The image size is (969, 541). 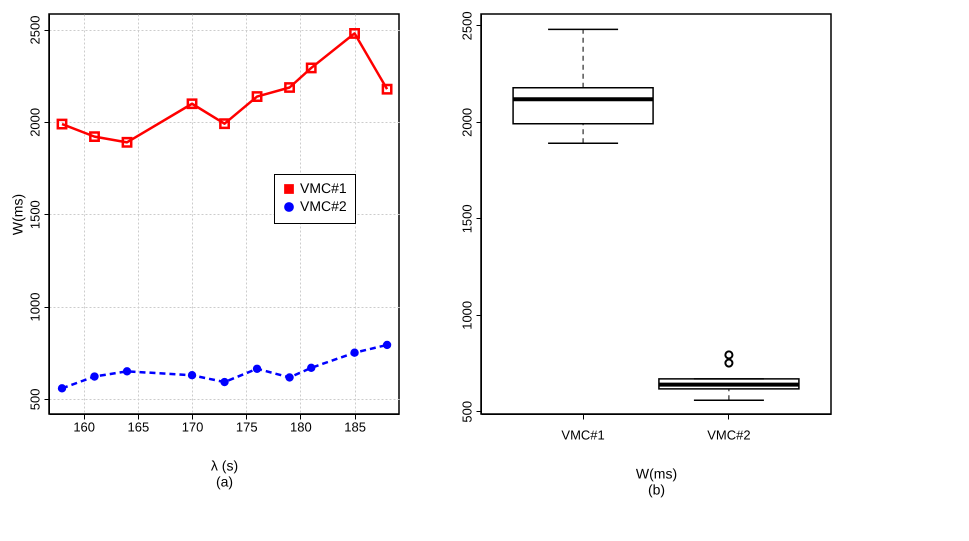 What do you see at coordinates (355, 427) in the screenshot?
I see `x-tick-label: 185` at bounding box center [355, 427].